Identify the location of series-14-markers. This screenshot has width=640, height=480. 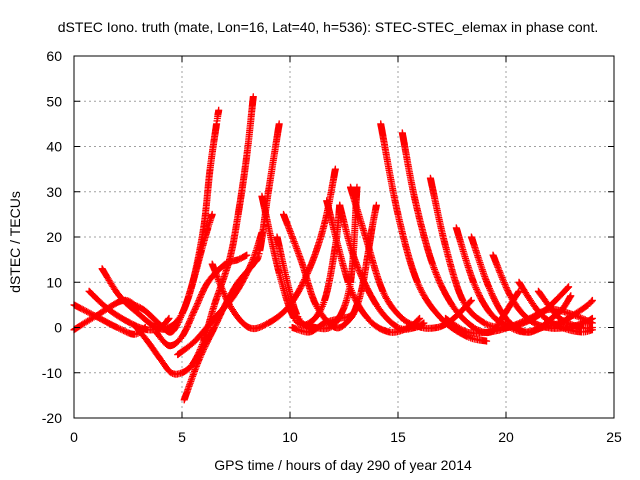
(320, 271).